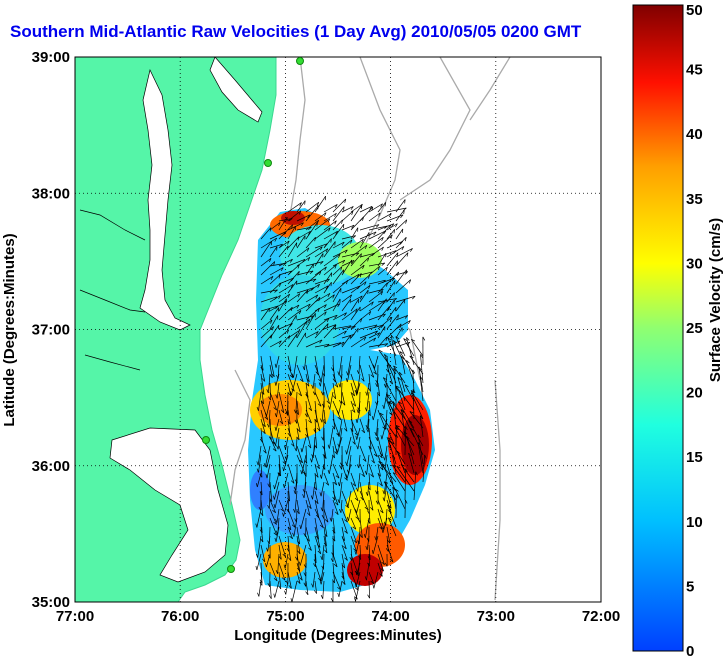  I want to click on colorbar-tick-label: 50, so click(694, 10).